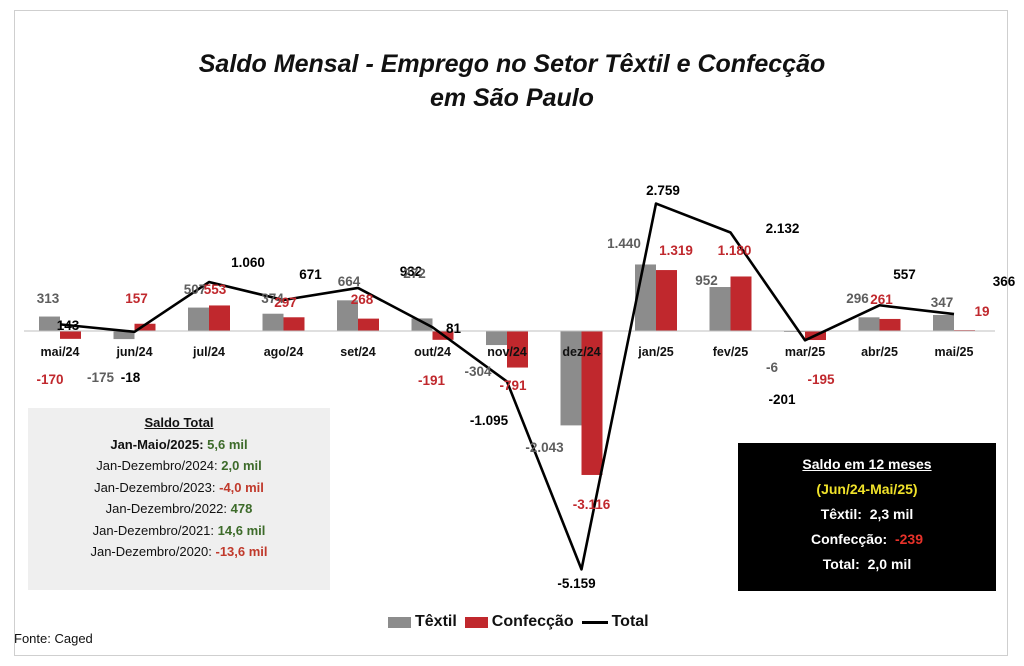 Image resolution: width=1024 pixels, height=666 pixels. What do you see at coordinates (157, 444) in the screenshot?
I see `saldo-row-label: Jan-Maio/2025:` at bounding box center [157, 444].